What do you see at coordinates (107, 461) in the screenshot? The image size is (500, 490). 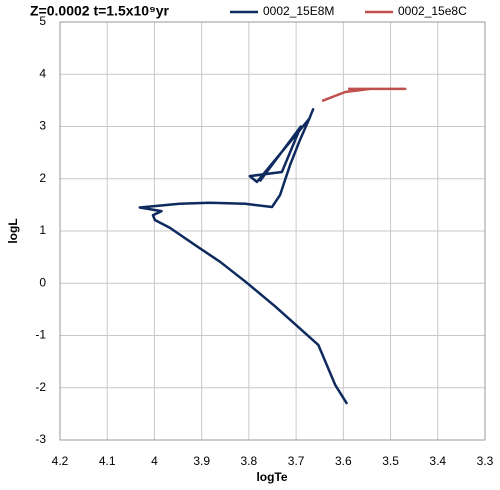 I see `x-tick-label: 4.1` at bounding box center [107, 461].